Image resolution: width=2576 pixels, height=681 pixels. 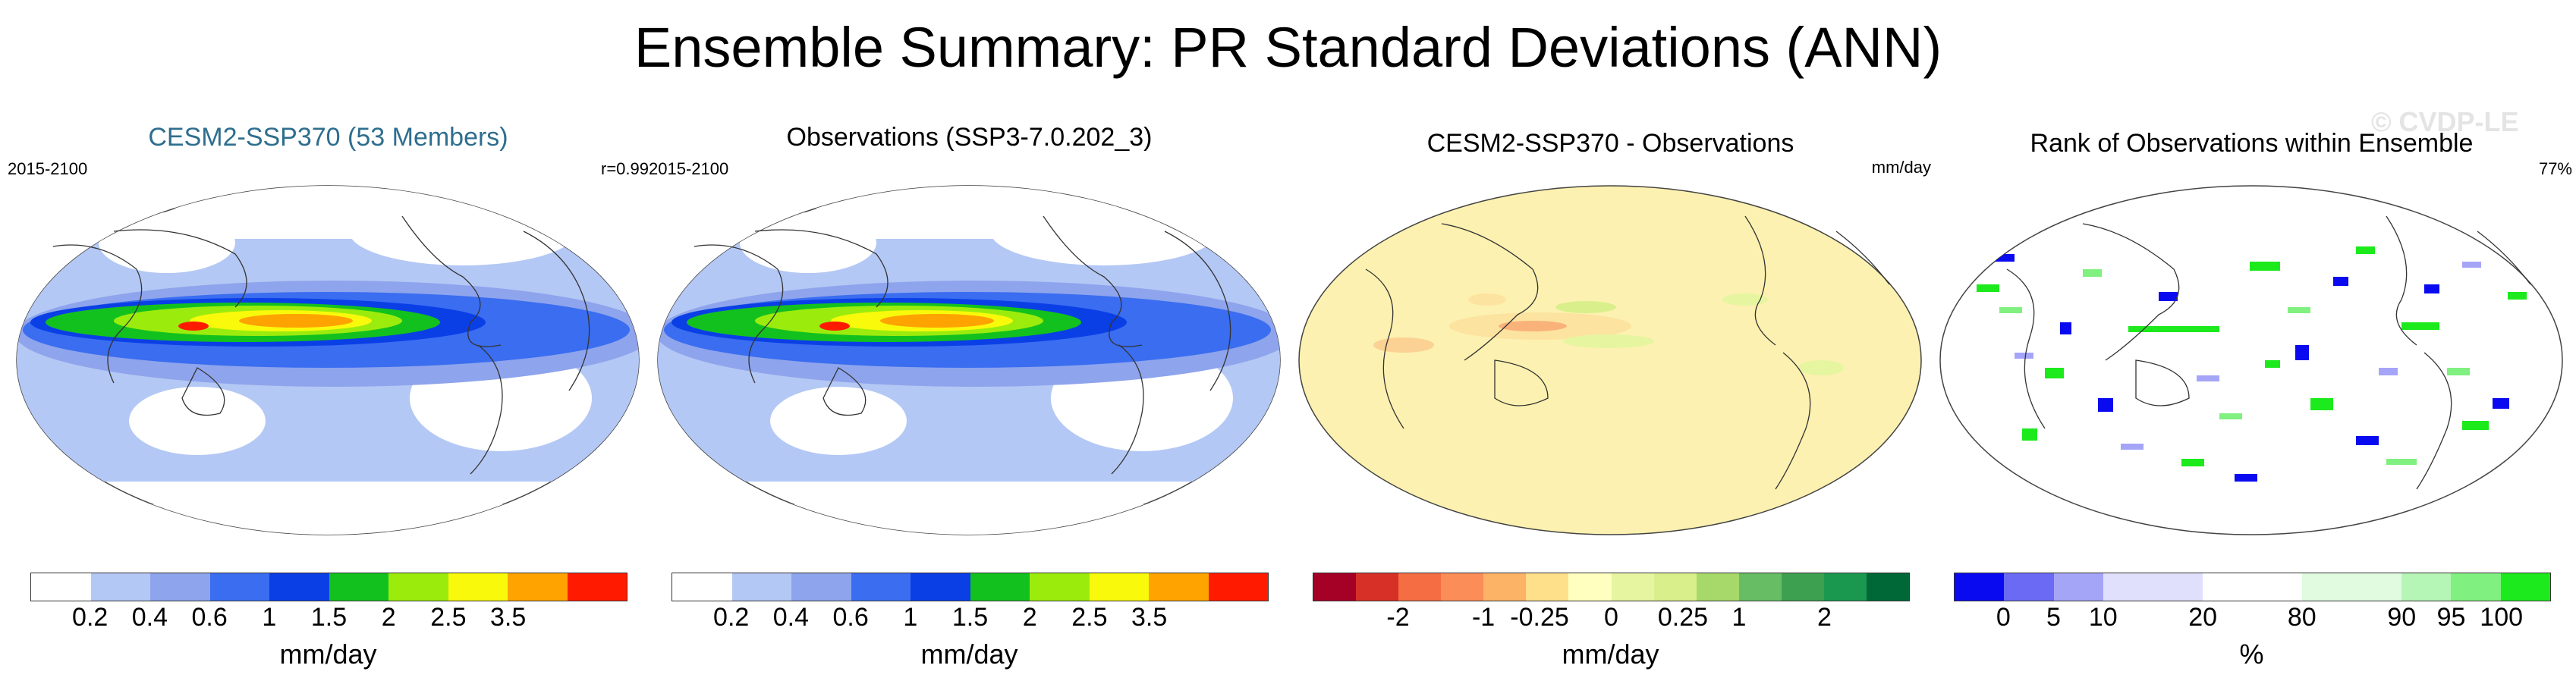 What do you see at coordinates (2502, 617) in the screenshot?
I see `colorbar-tick: 100` at bounding box center [2502, 617].